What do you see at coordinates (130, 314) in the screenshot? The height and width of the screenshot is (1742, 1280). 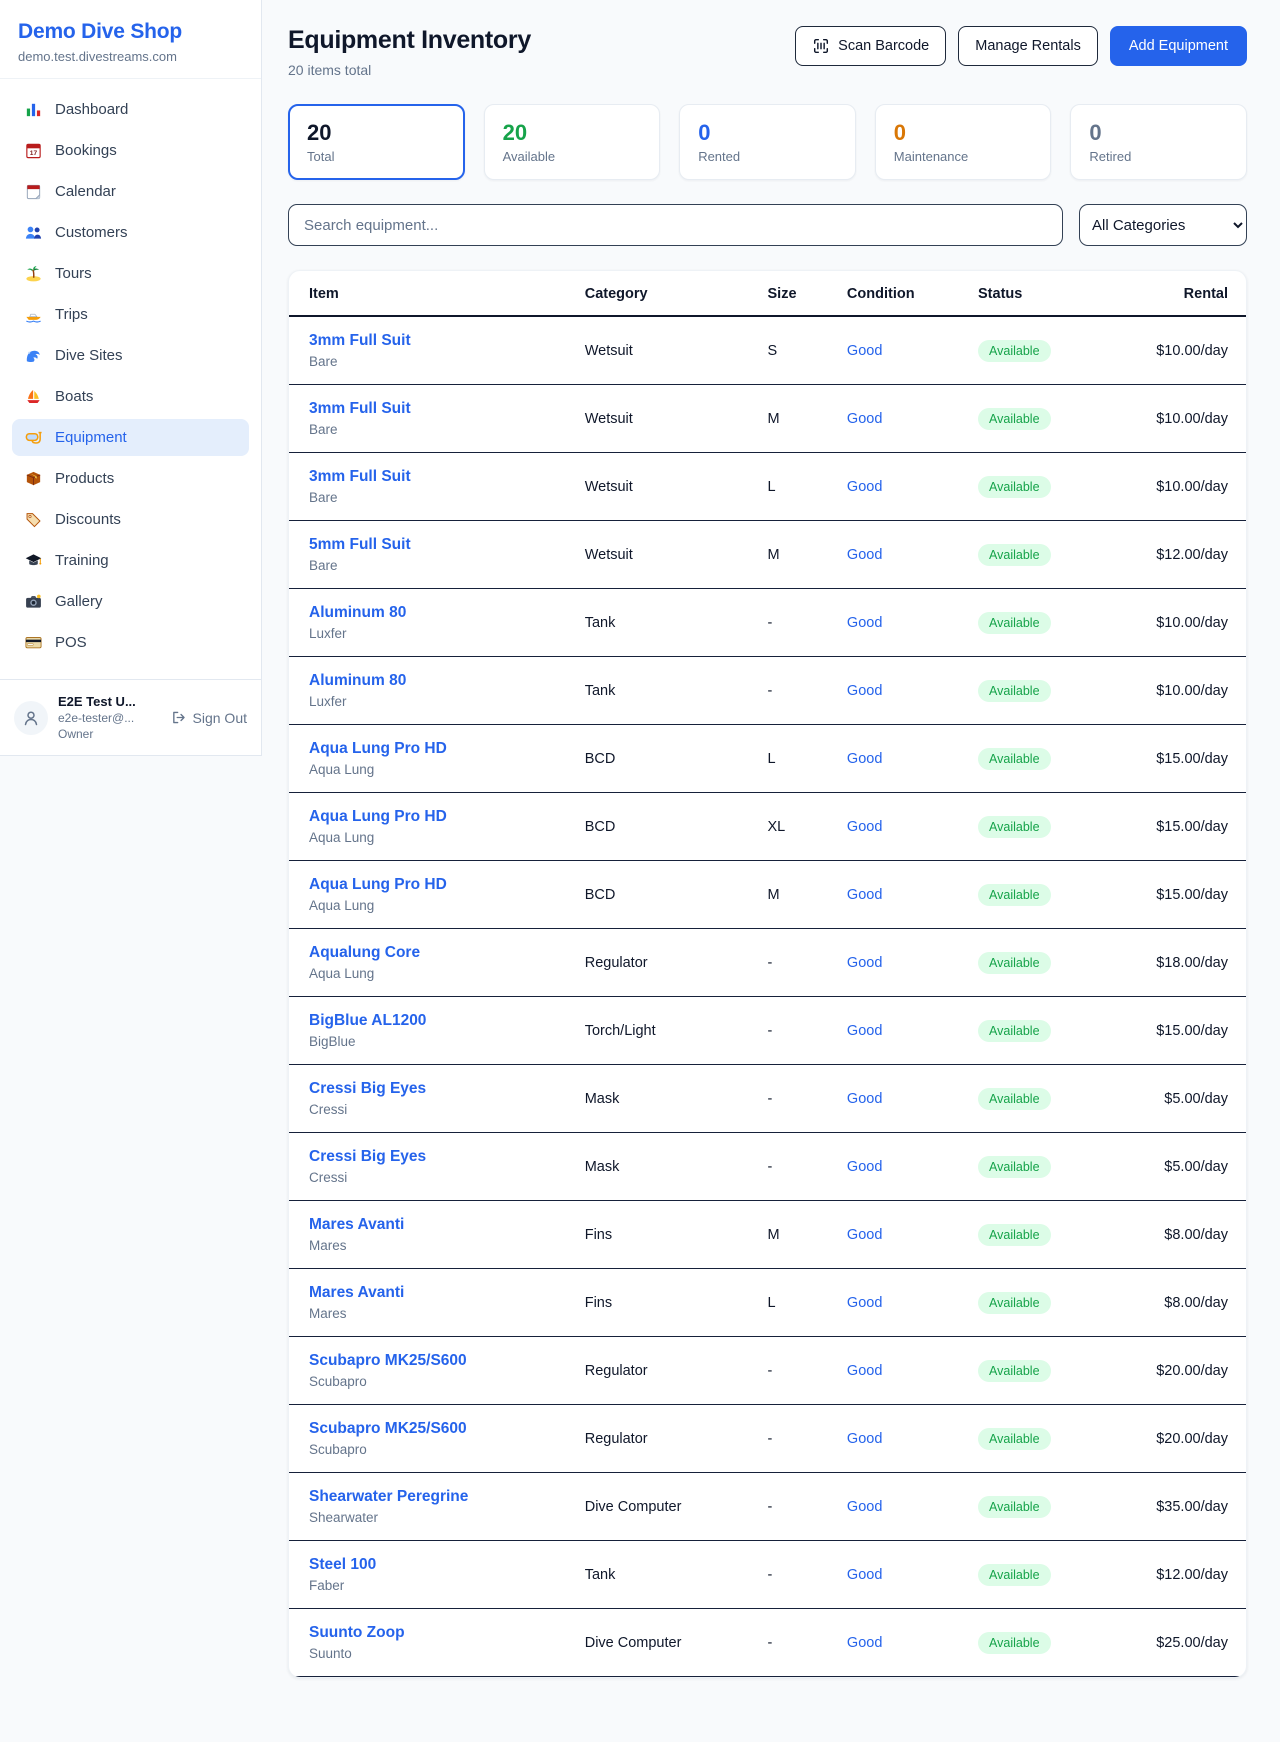 I see `sidebar-item: Trips` at bounding box center [130, 314].